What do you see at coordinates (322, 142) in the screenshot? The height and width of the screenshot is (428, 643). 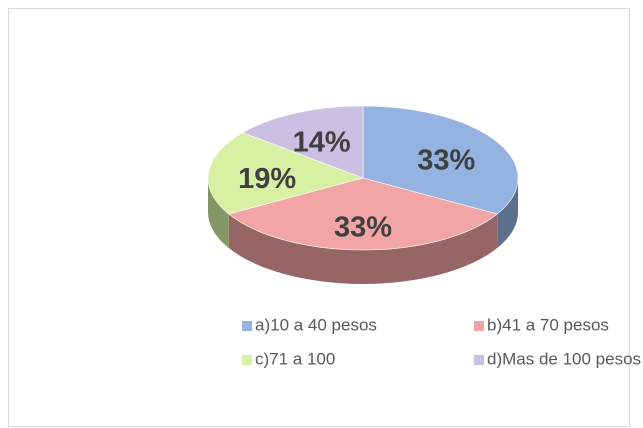 I see `data-label: 14%` at bounding box center [322, 142].